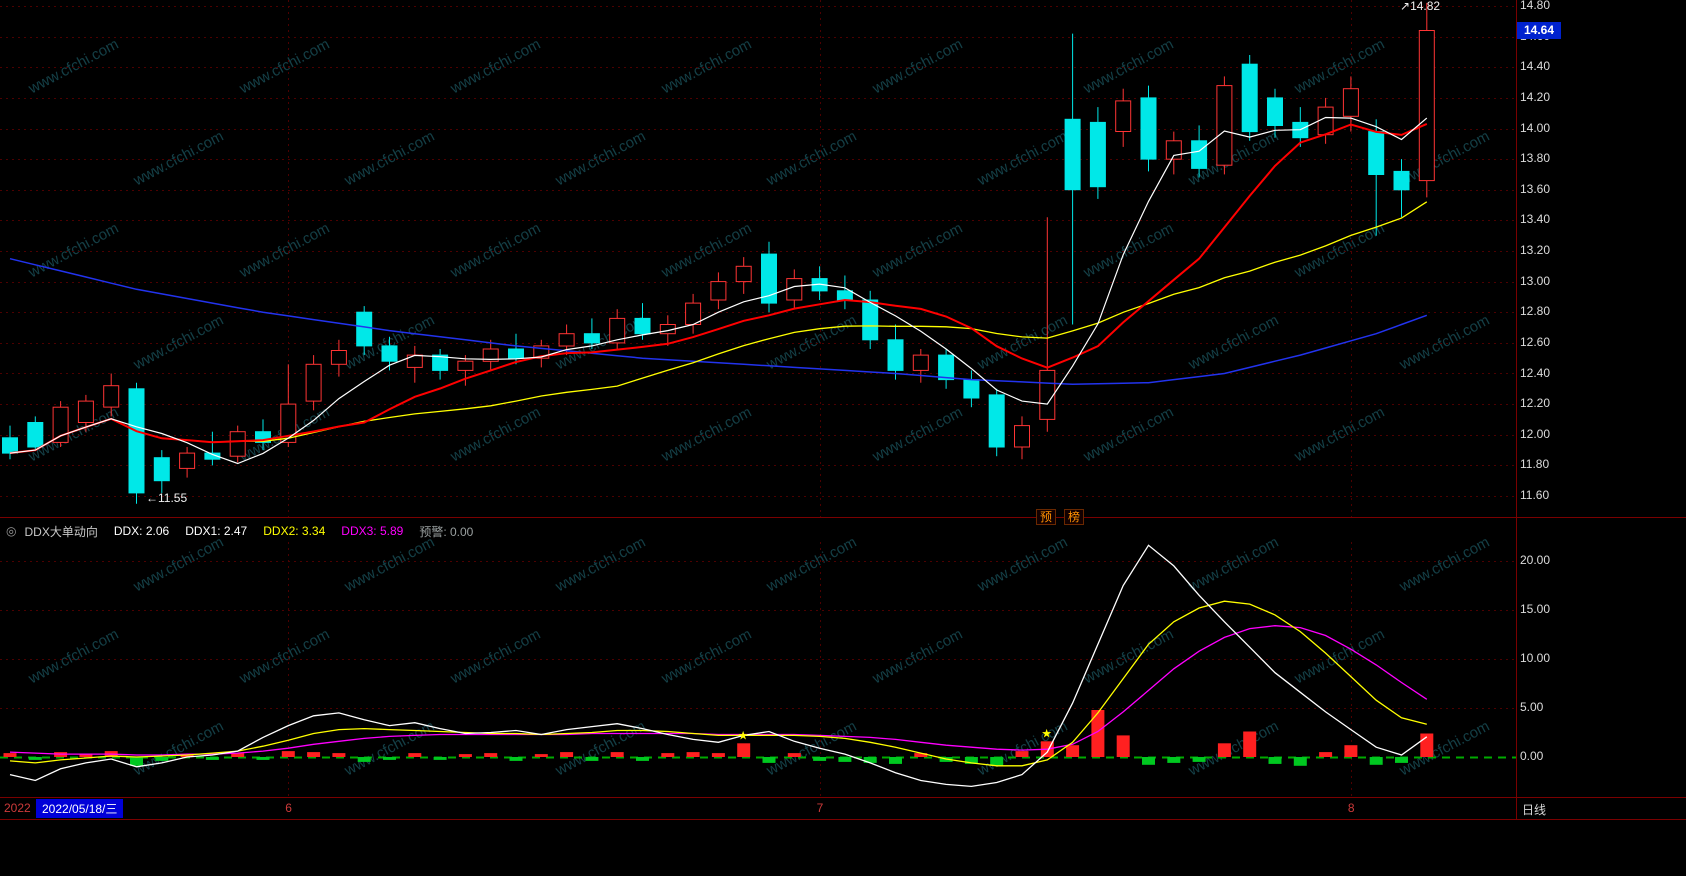 The height and width of the screenshot is (876, 1686). What do you see at coordinates (1532, 756) in the screenshot?
I see `ddx-axis-label: 0.00` at bounding box center [1532, 756].